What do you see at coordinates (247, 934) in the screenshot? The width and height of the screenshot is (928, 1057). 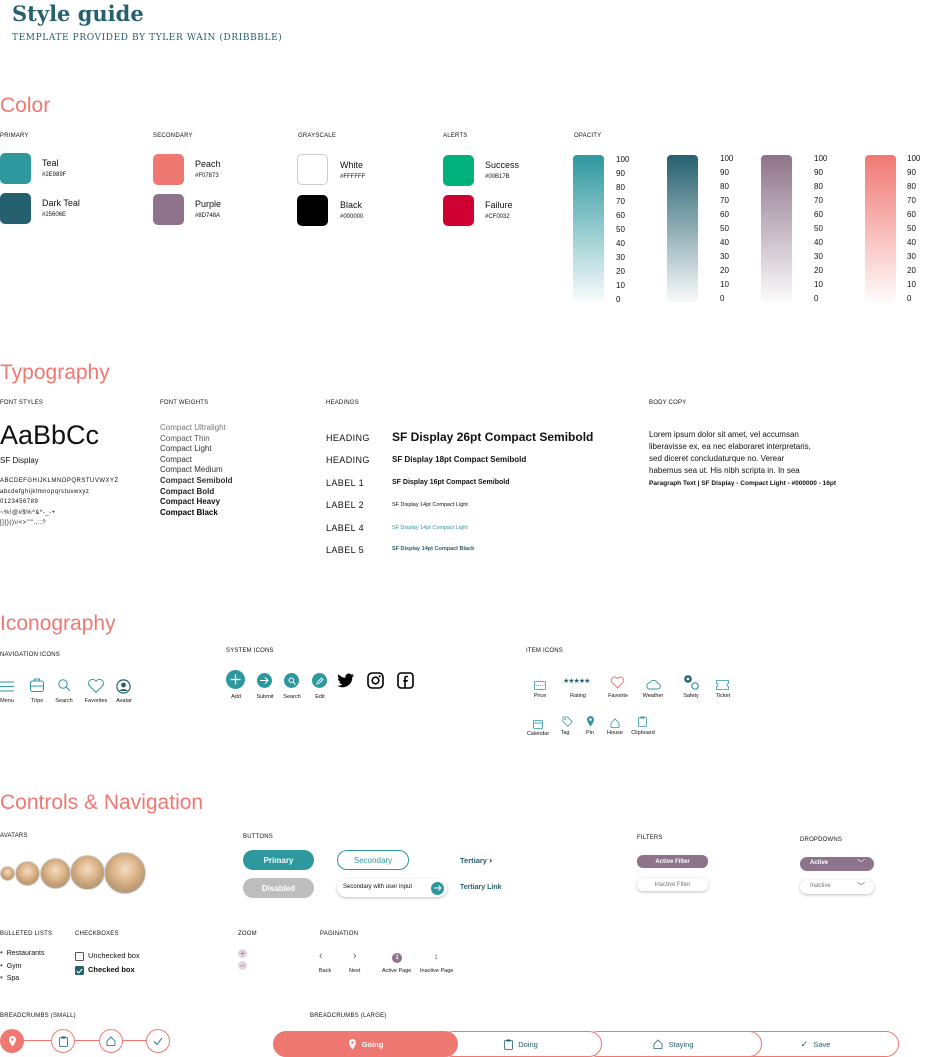 I see `zoom-label: ZOOM` at bounding box center [247, 934].